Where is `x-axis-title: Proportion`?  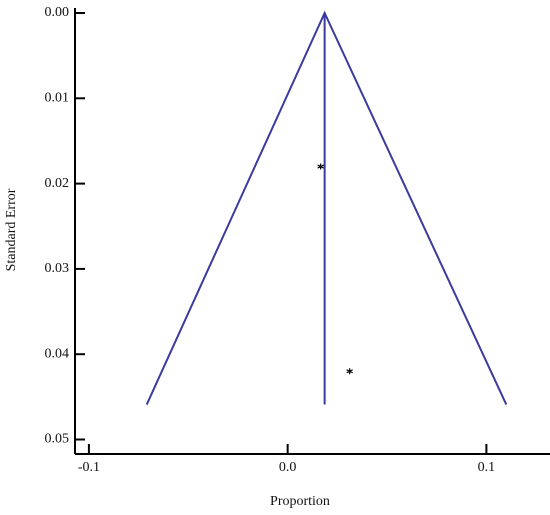
x-axis-title: Proportion is located at coordinates (300, 501).